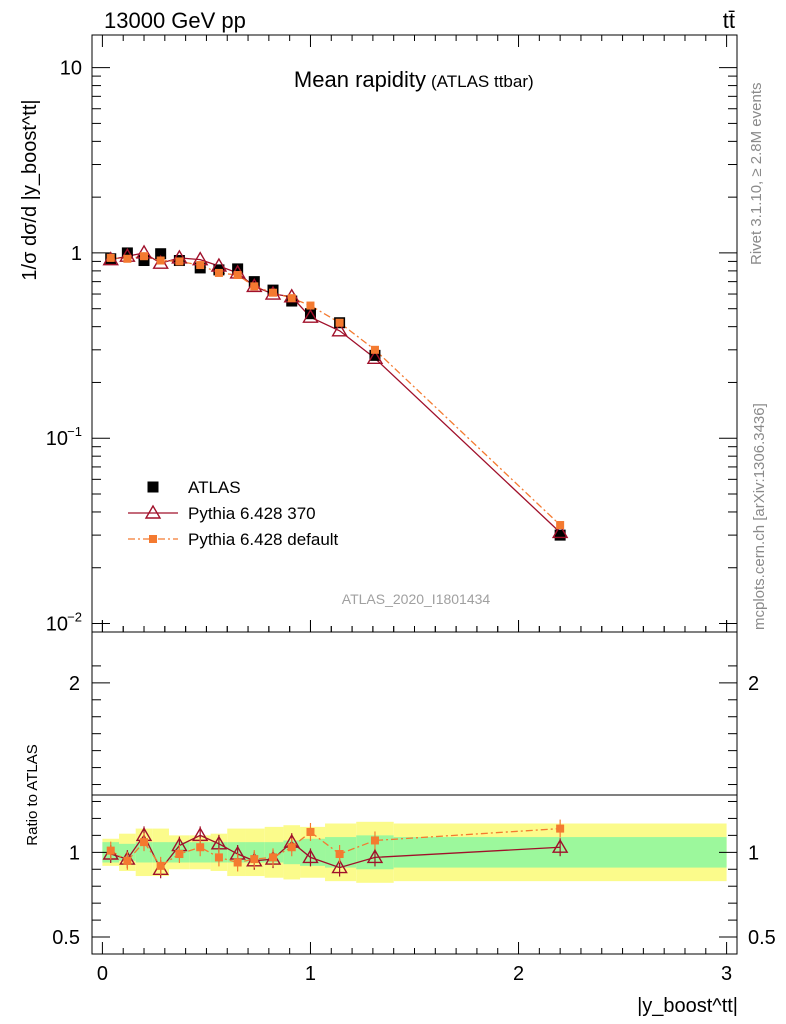 This screenshot has height=1024, width=786. Describe the element at coordinates (74, 684) in the screenshot. I see `ratio-y-tick-label: 2` at that location.